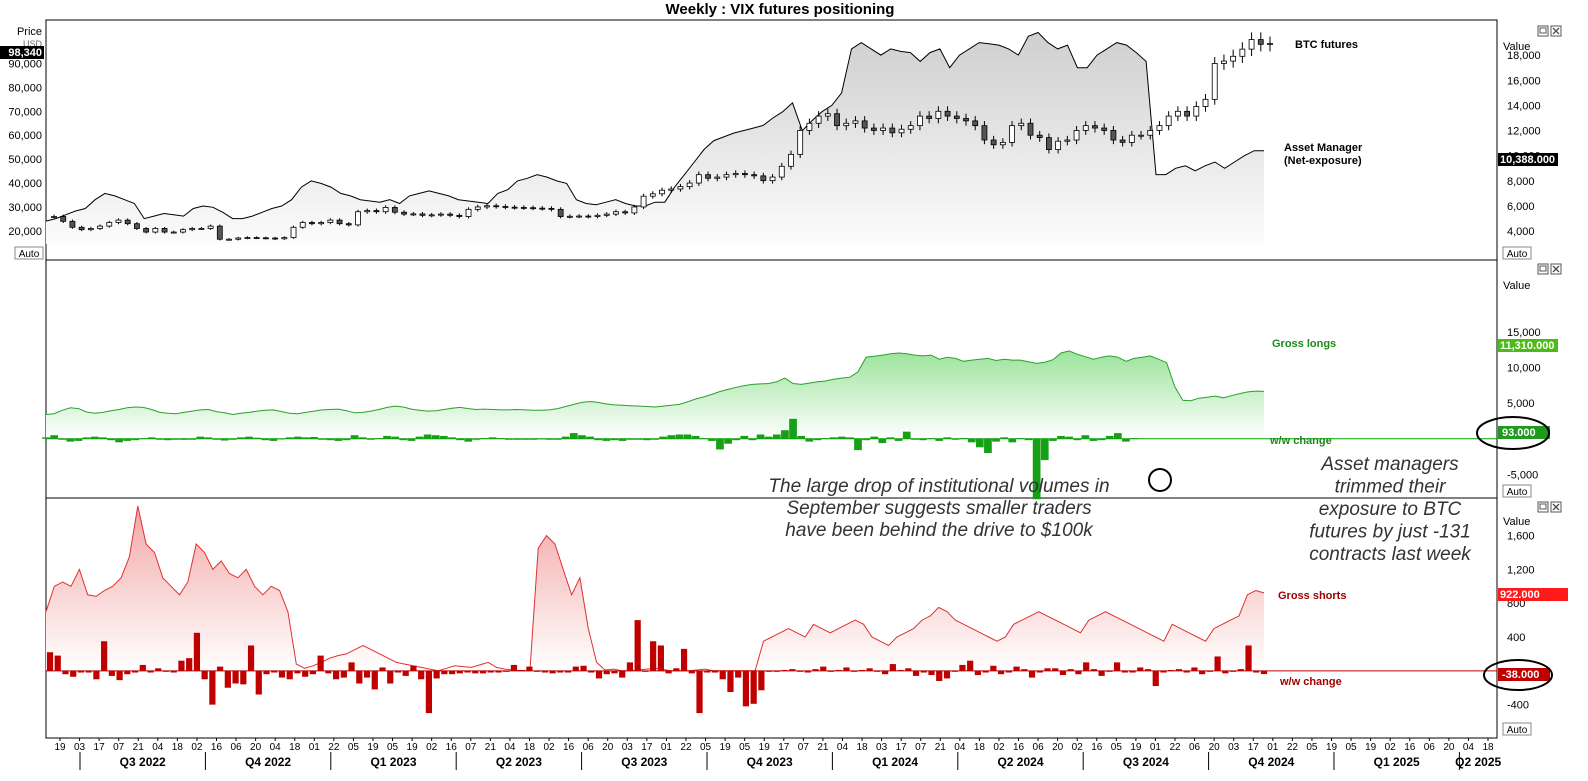  Describe the element at coordinates (1520, 595) in the screenshot. I see `last-value-label-3: 922.000` at that location.